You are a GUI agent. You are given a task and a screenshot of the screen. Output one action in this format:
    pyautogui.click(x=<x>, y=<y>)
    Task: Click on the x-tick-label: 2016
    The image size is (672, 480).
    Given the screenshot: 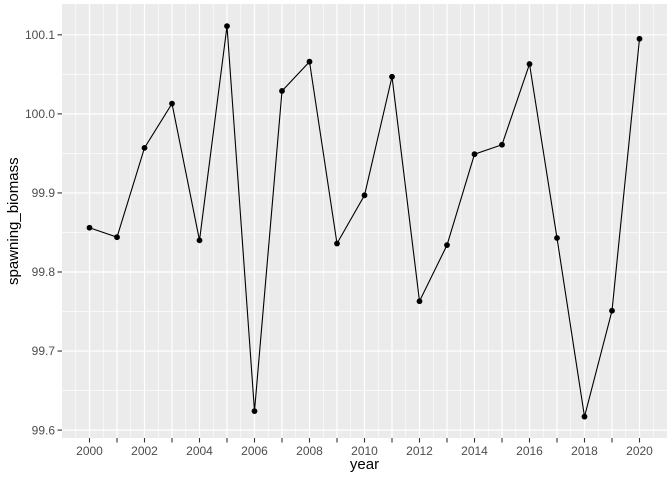 What is the action you would take?
    pyautogui.click(x=529, y=451)
    